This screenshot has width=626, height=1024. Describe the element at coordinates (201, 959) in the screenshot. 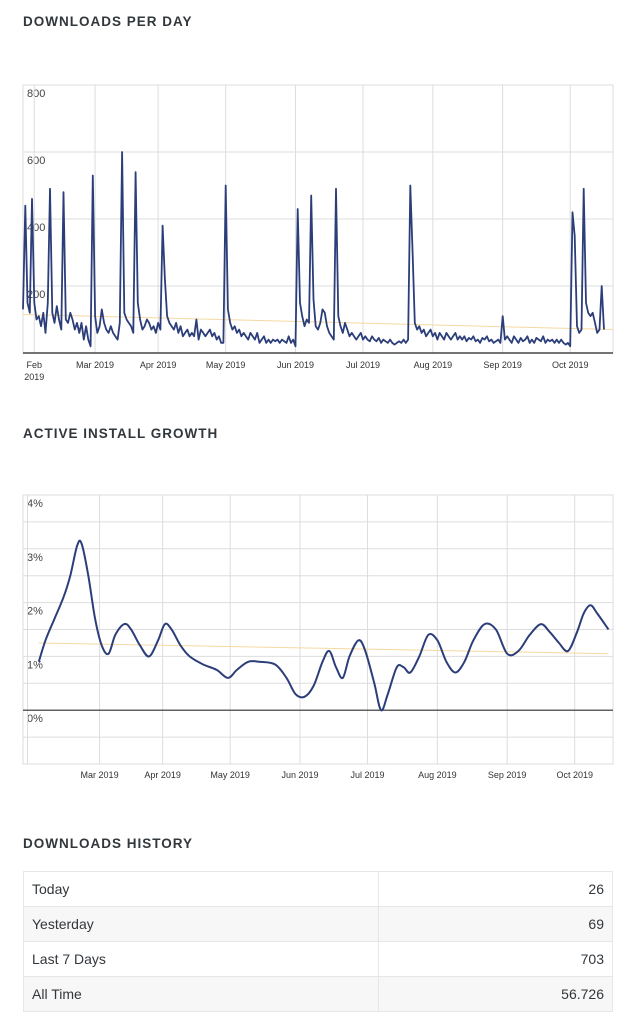

I see `history-label: Last 7 Days` at that location.